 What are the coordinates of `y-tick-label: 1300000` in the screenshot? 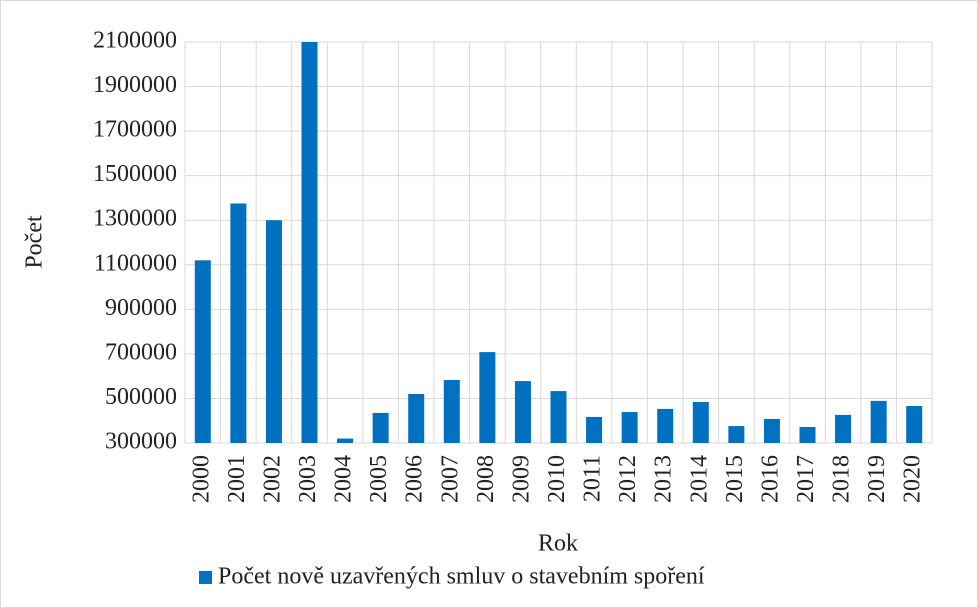 It's located at (135, 219).